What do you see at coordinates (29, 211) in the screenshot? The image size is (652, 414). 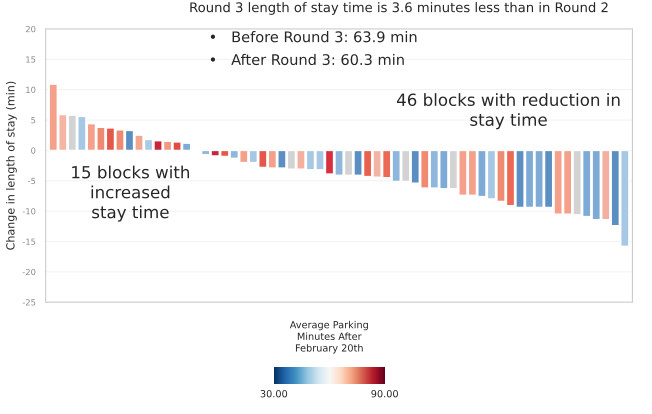 I see `y-tick-label: -10` at bounding box center [29, 211].